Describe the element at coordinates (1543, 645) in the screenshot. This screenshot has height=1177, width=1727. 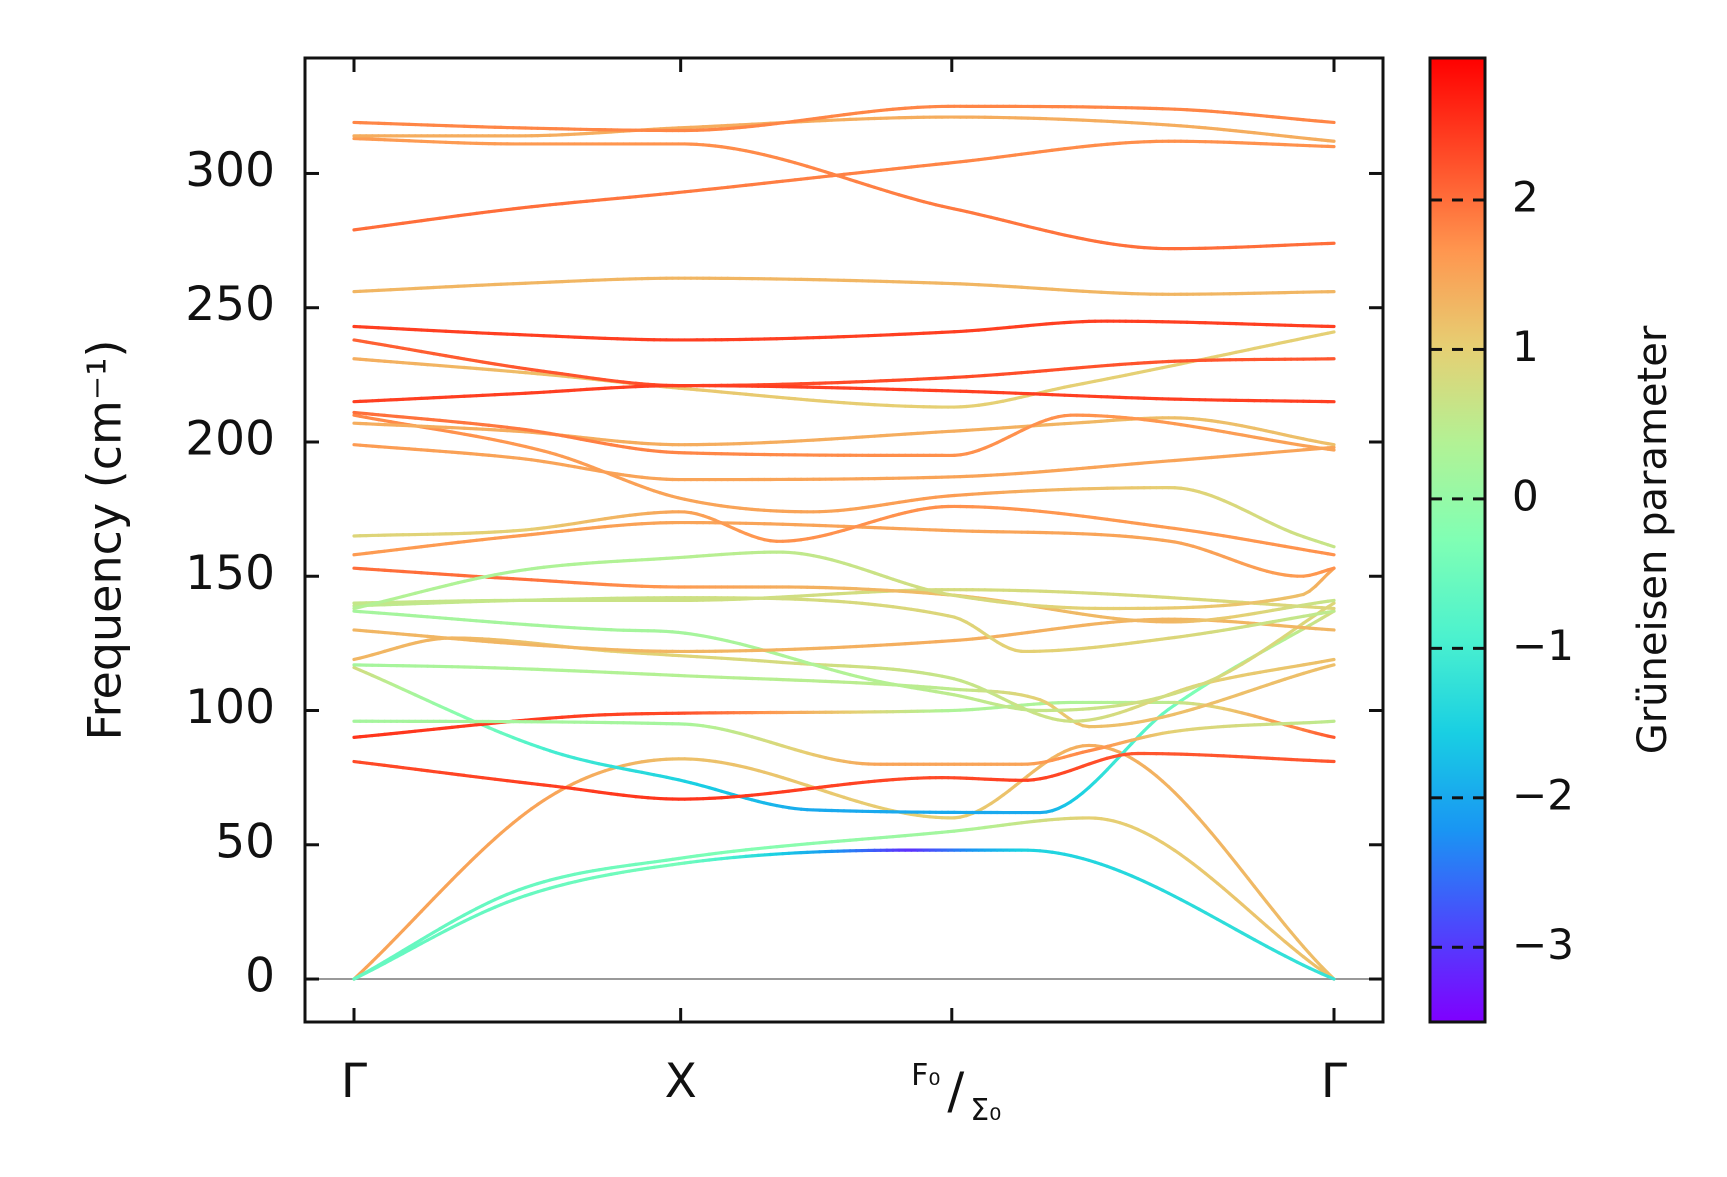
I see `colorbar-tick-label: −1` at that location.